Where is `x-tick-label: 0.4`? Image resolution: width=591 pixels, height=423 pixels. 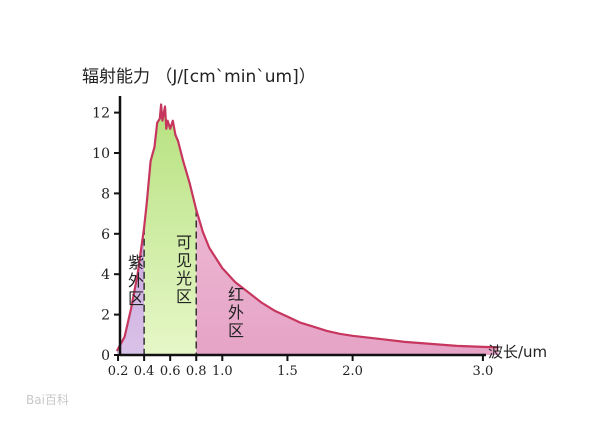 x-tick-label: 0.4 is located at coordinates (144, 371).